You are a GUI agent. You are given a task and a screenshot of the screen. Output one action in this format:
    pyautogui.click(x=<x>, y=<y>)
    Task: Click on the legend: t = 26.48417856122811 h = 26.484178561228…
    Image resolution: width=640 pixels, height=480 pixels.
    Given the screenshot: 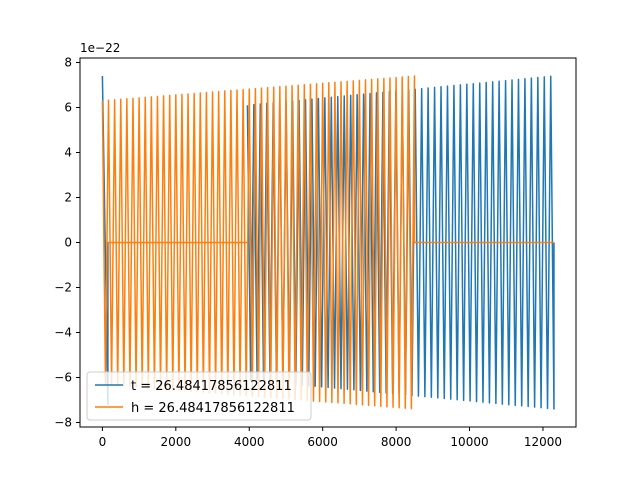 What is the action you would take?
    pyautogui.click(x=199, y=396)
    